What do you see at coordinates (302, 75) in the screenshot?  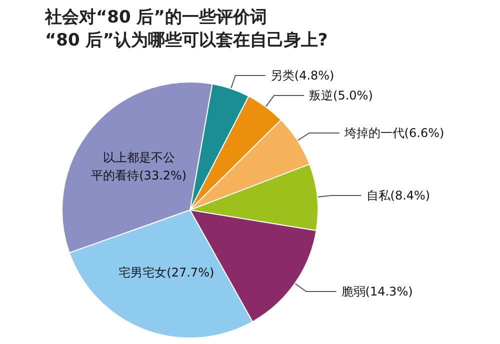 I see `slice-label: 另类(4.8%)` at bounding box center [302, 75].